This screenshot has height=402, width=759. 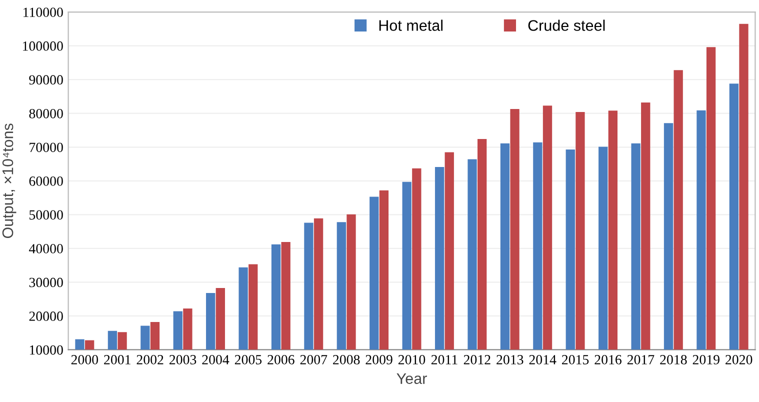 What do you see at coordinates (411, 378) in the screenshot?
I see `x-axis-title: Year` at bounding box center [411, 378].